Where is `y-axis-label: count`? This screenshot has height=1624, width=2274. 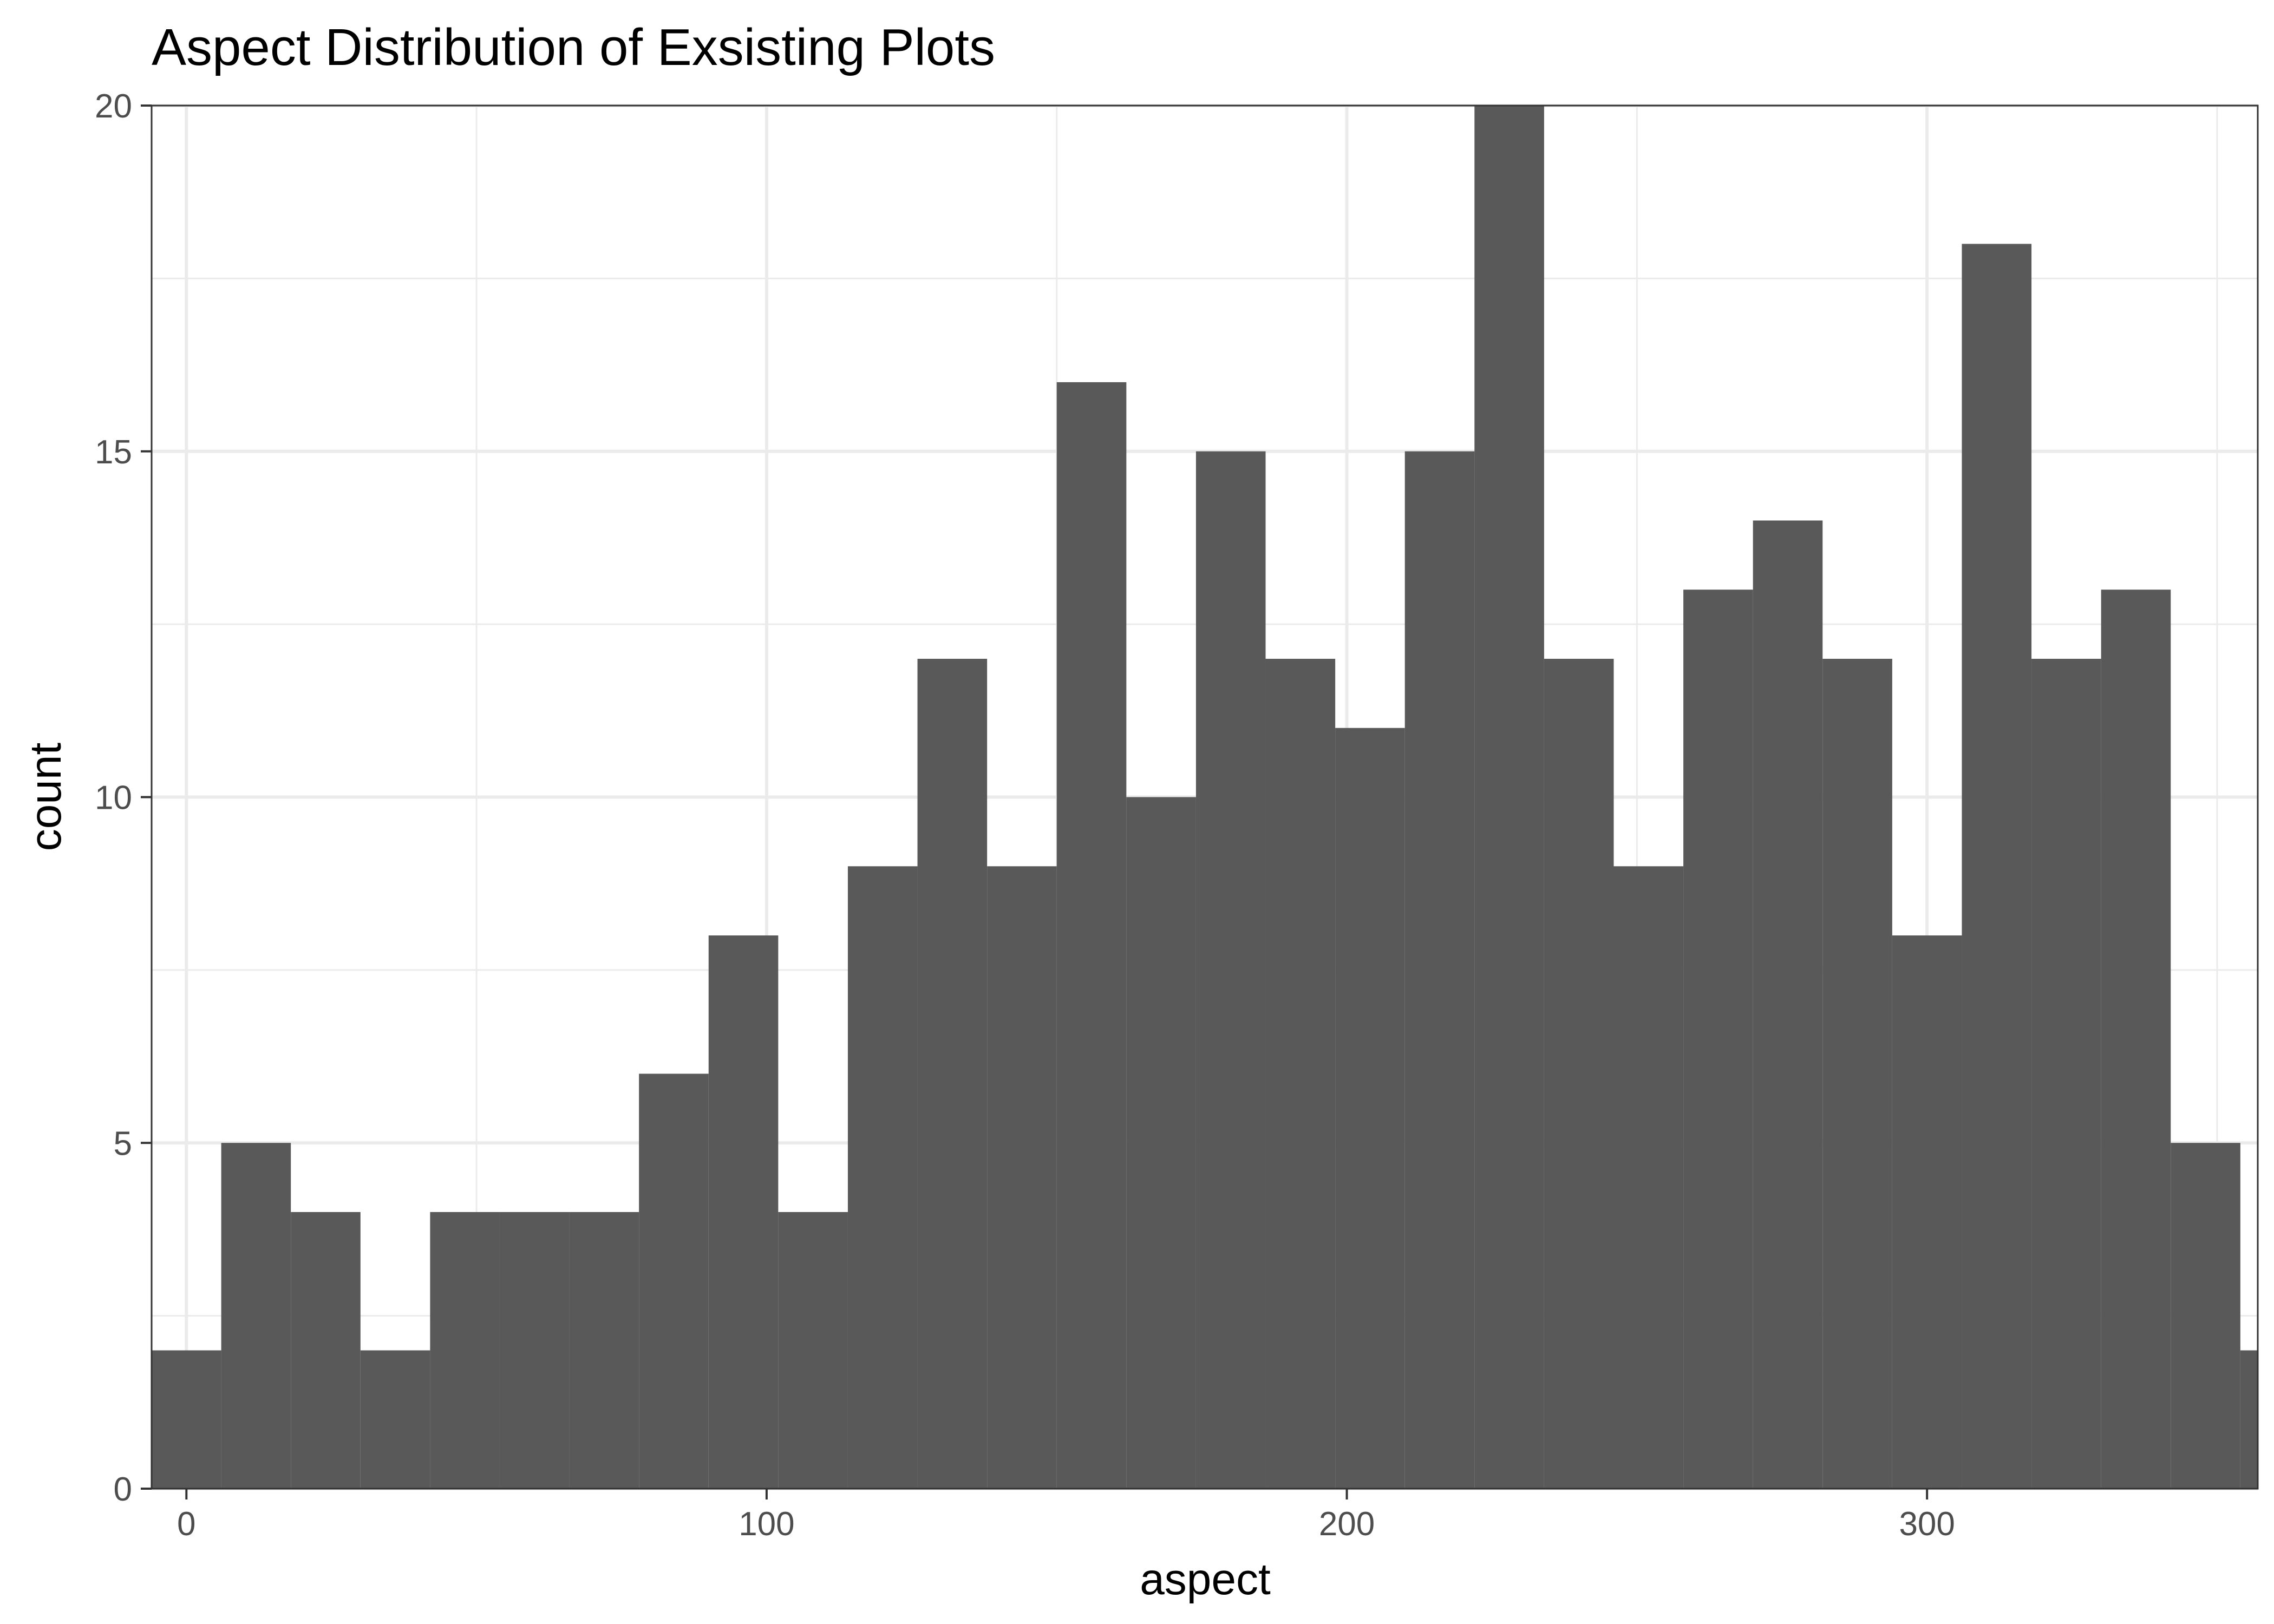
y-axis-label: count is located at coordinates (46, 797).